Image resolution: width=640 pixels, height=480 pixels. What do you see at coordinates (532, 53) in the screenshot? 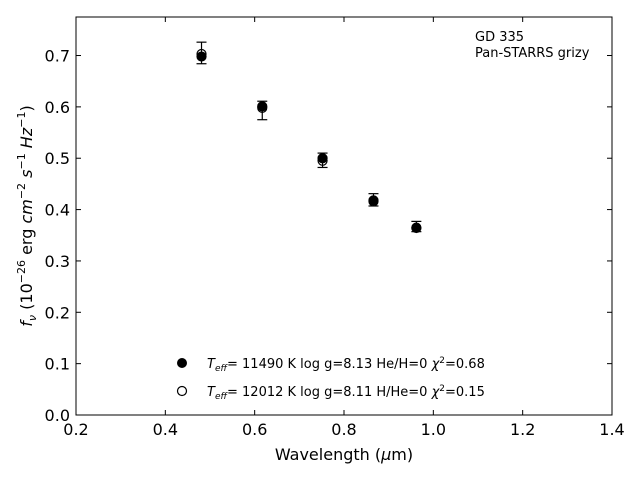
I see `annotation-survey: Pan-STARRS grizy` at bounding box center [532, 53].